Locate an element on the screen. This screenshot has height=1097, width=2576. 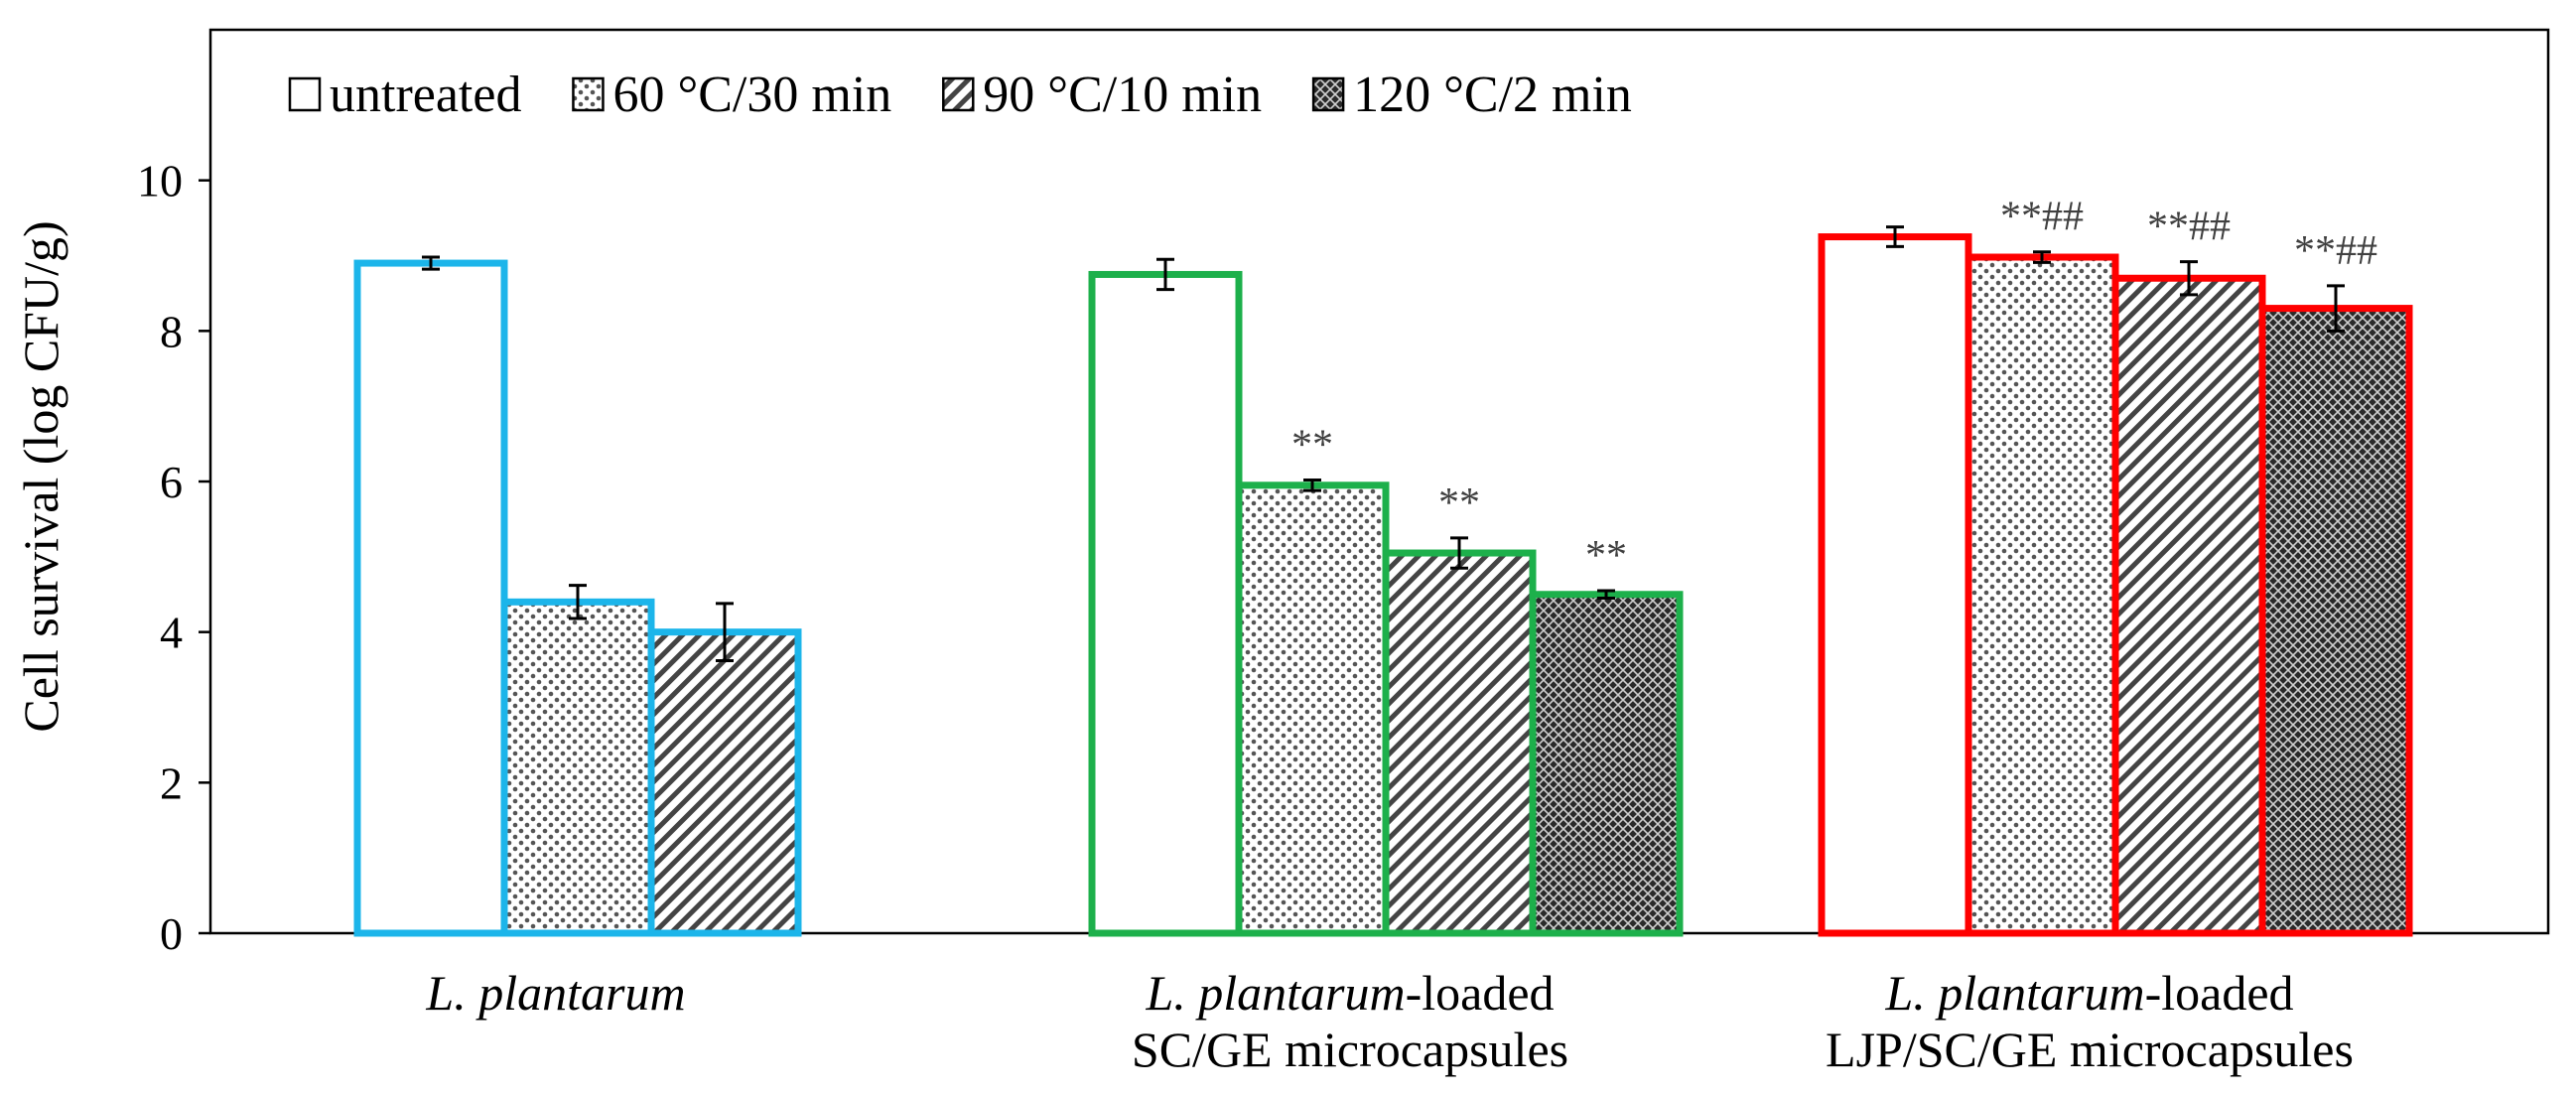
y-axis-title: Cell survival (log CFU/g) is located at coordinates (40, 476).